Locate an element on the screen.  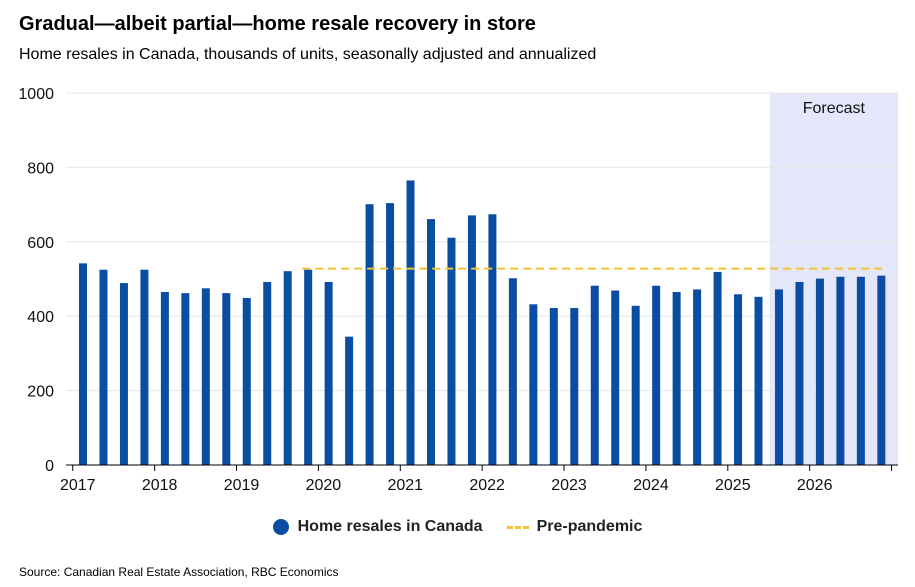
x-tick-label: 2020 is located at coordinates (324, 485).